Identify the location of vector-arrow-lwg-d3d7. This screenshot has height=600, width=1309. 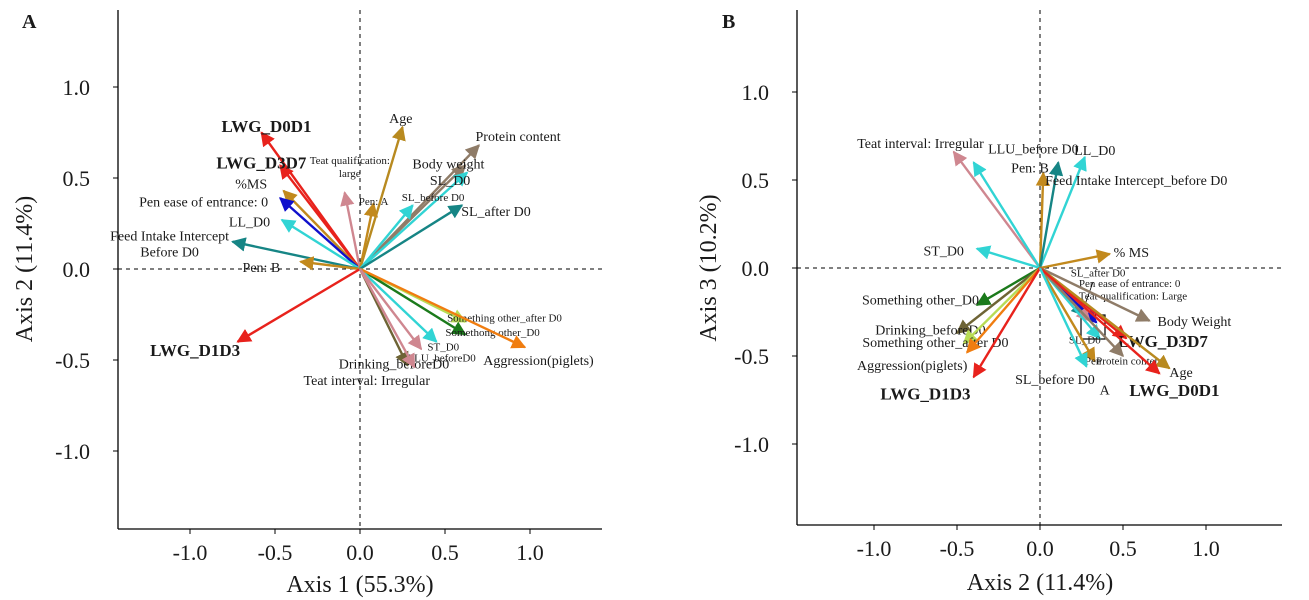
(320, 217).